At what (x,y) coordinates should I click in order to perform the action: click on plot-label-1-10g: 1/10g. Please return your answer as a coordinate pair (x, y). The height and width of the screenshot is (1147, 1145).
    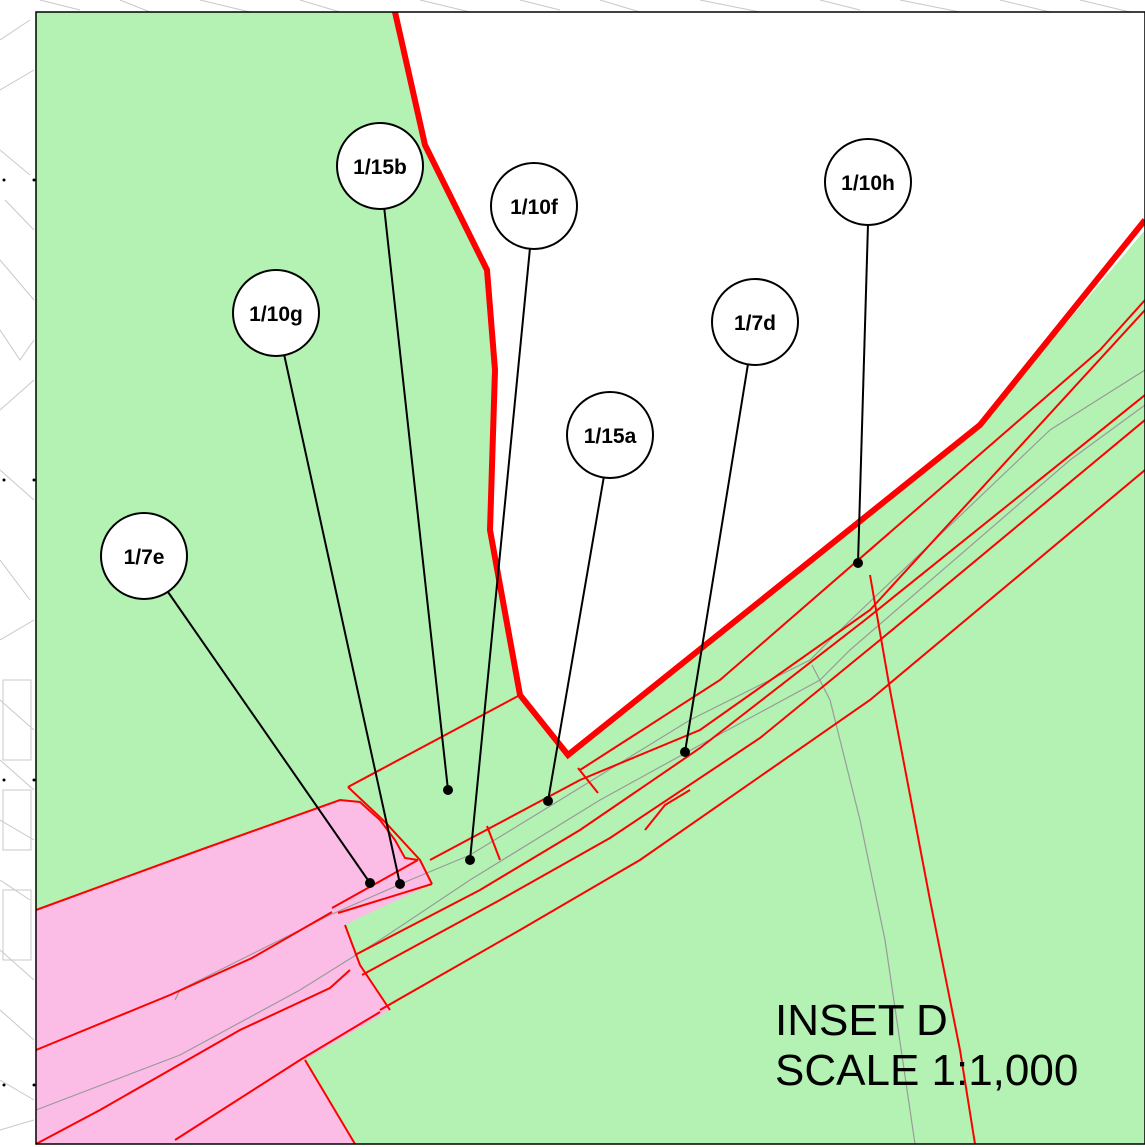
    Looking at the image, I should click on (318, 579).